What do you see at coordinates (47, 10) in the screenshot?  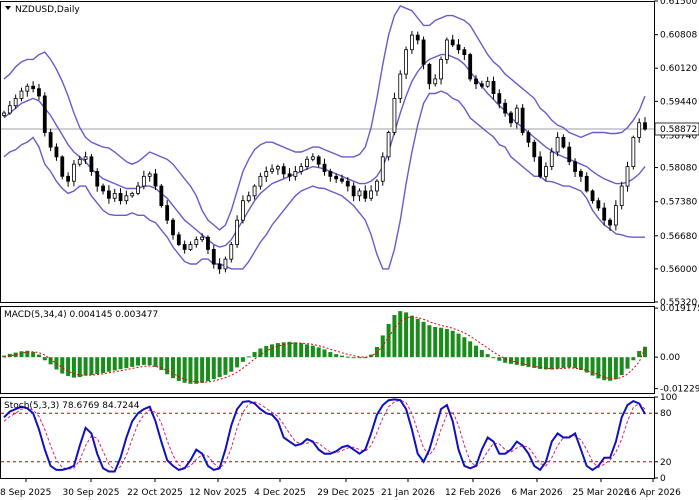 I see `chart-title: NZDUSD,Daily` at bounding box center [47, 10].